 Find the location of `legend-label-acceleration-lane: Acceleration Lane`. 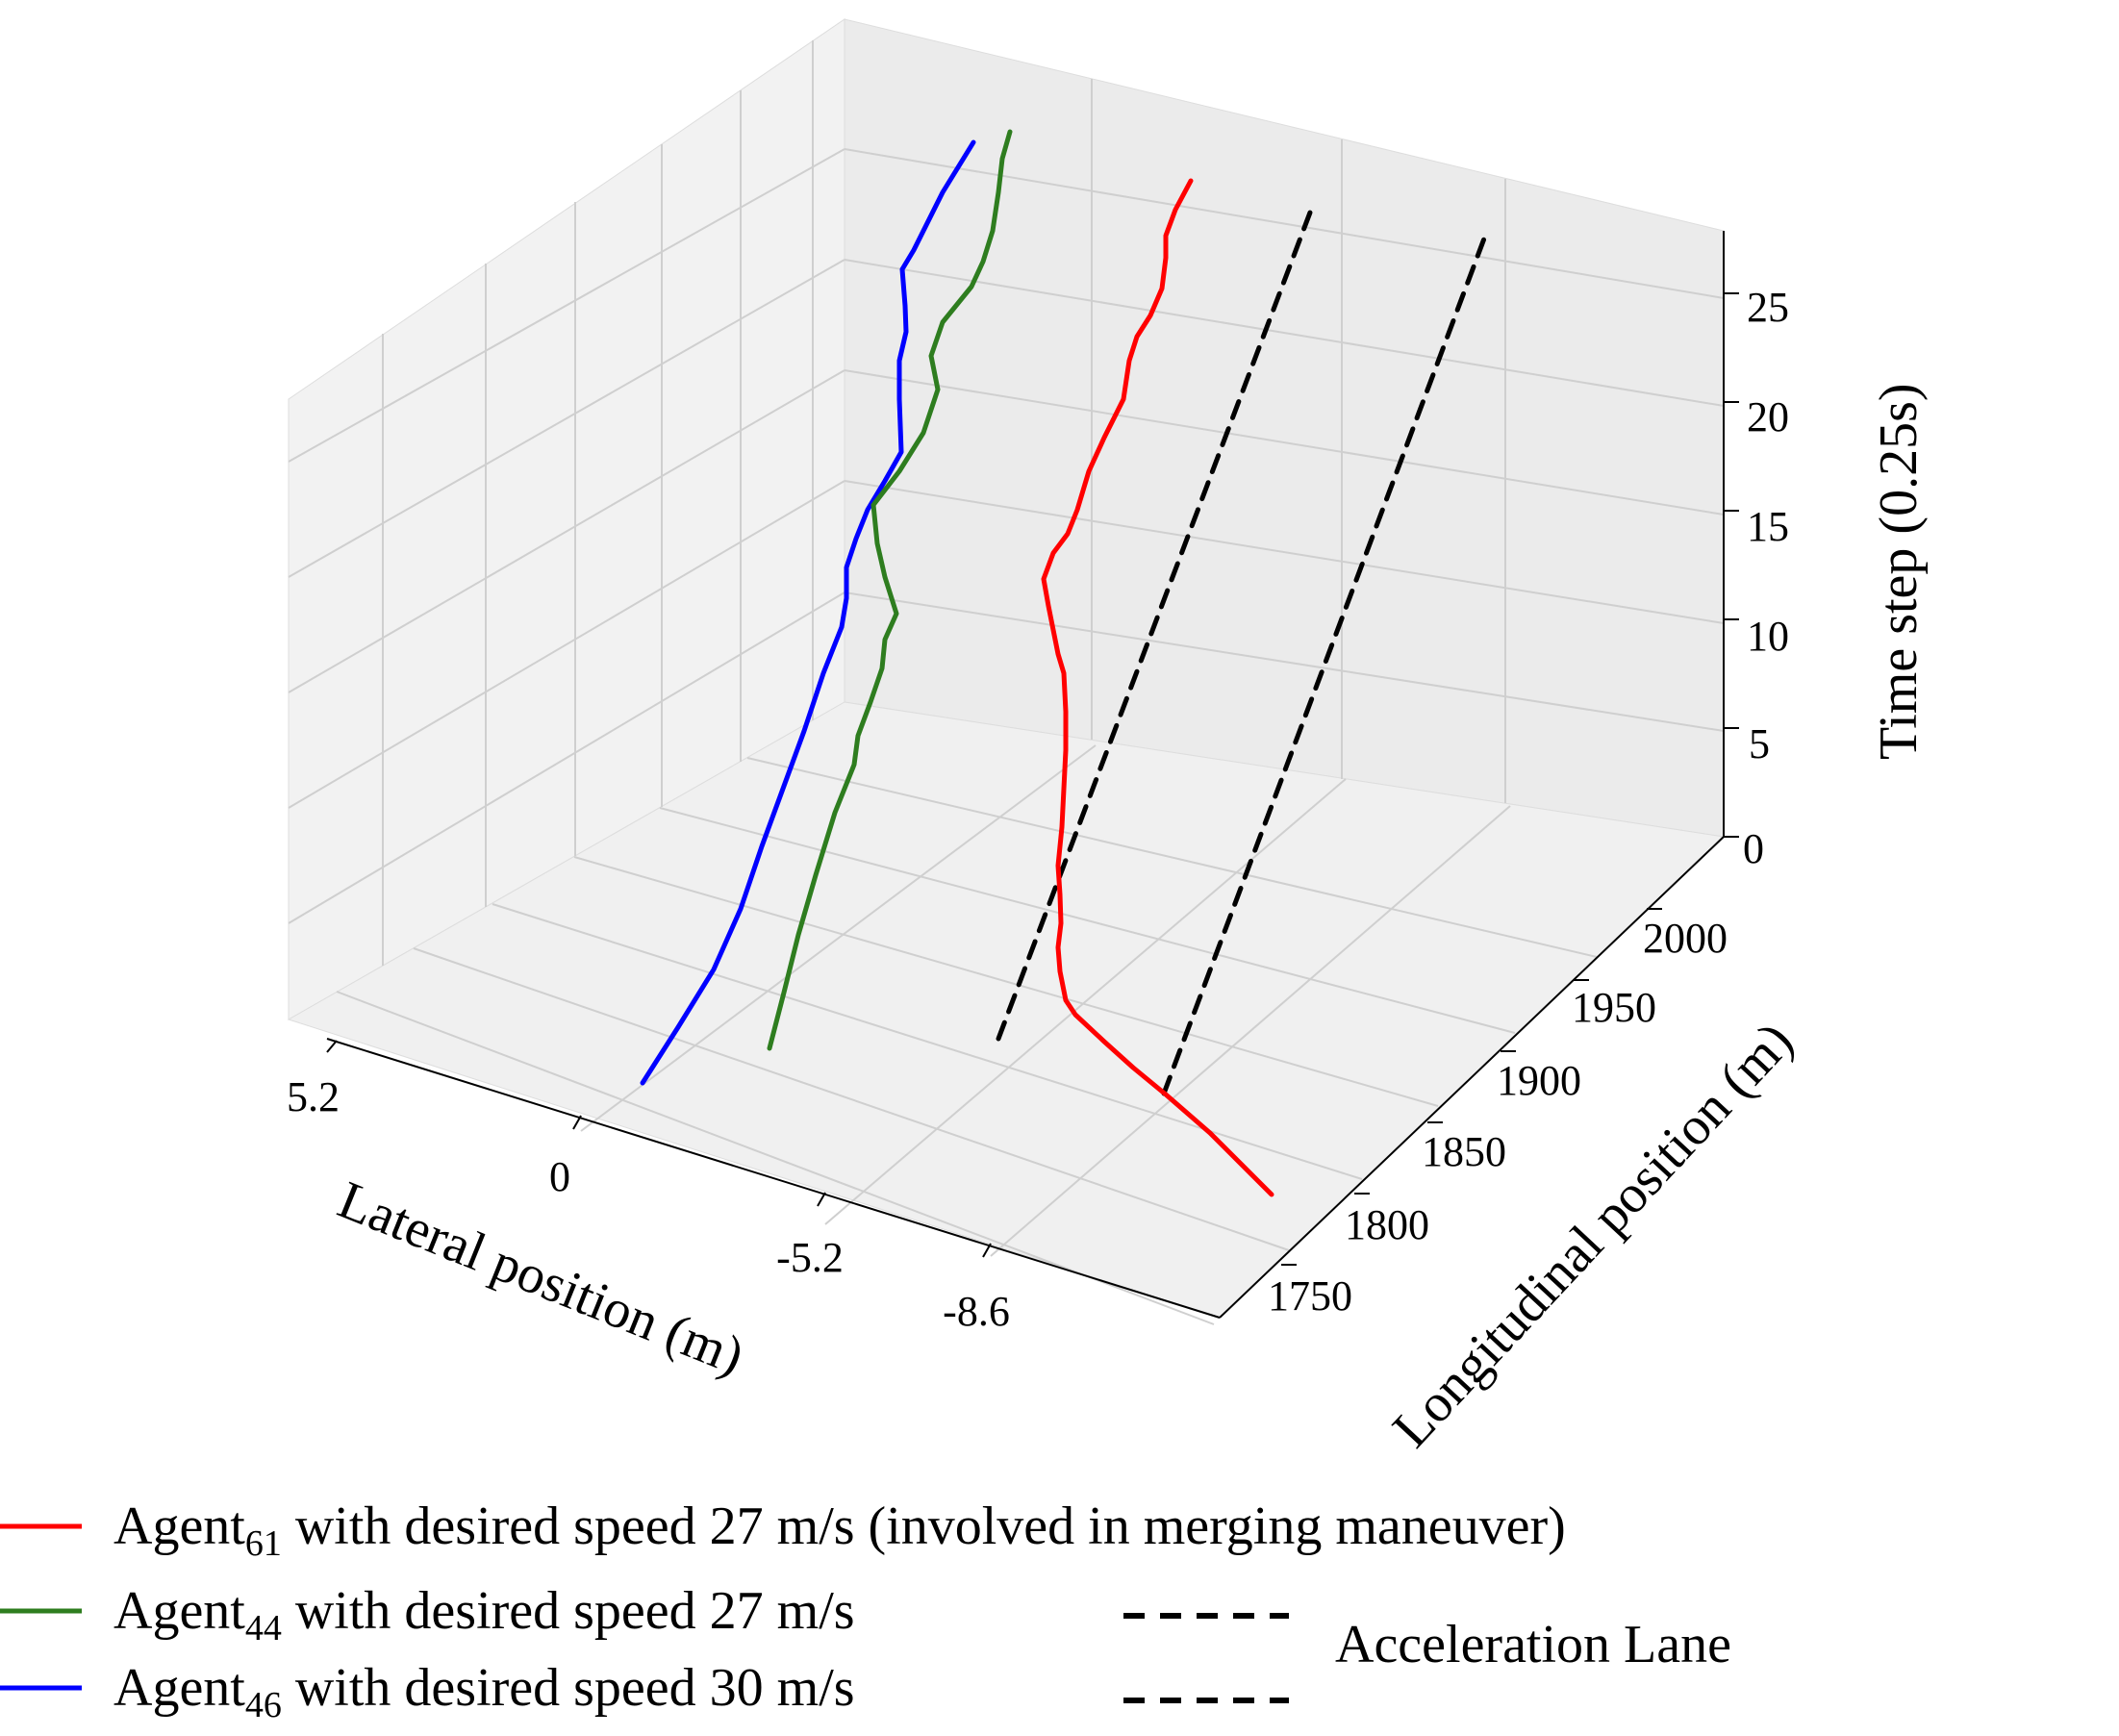

legend-label-acceleration-lane: Acceleration Lane is located at coordinates (1533, 1644).